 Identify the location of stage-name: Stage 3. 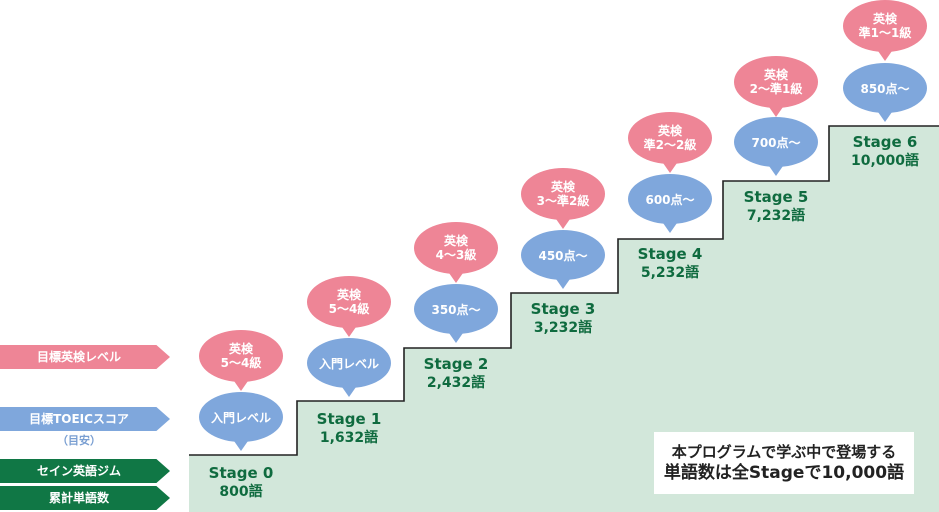
(563, 309).